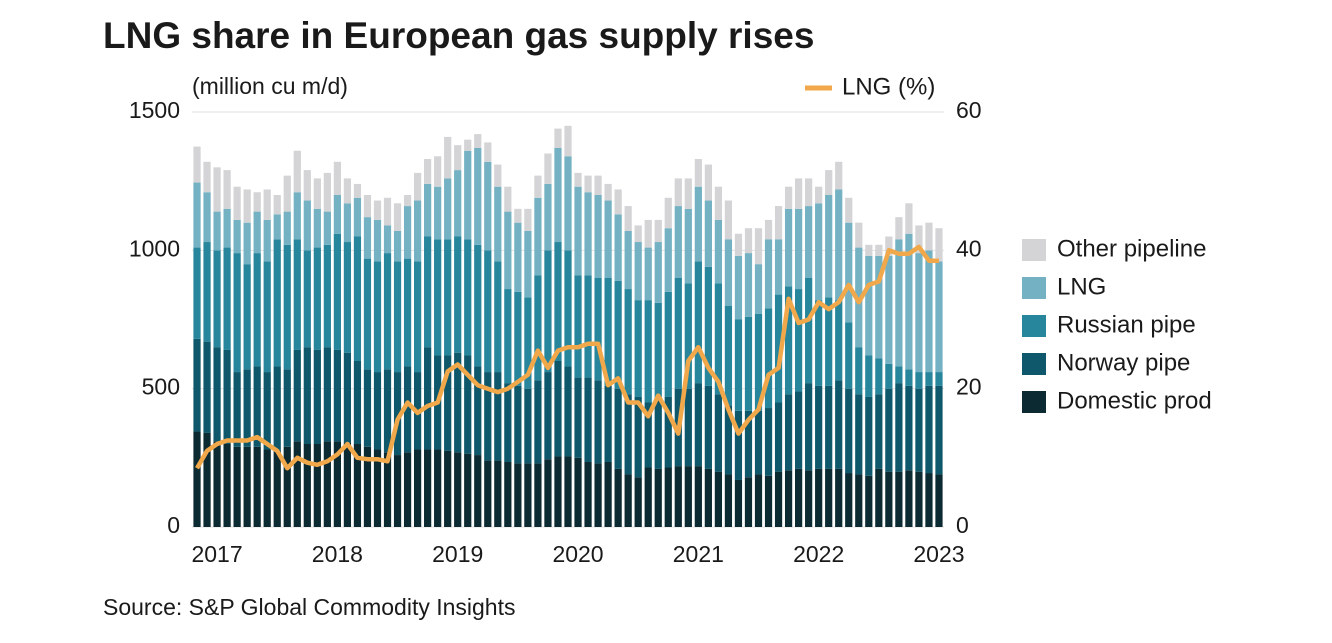 The image size is (1332, 643). Describe the element at coordinates (969, 387) in the screenshot. I see `y2-tick-label: 20` at that location.